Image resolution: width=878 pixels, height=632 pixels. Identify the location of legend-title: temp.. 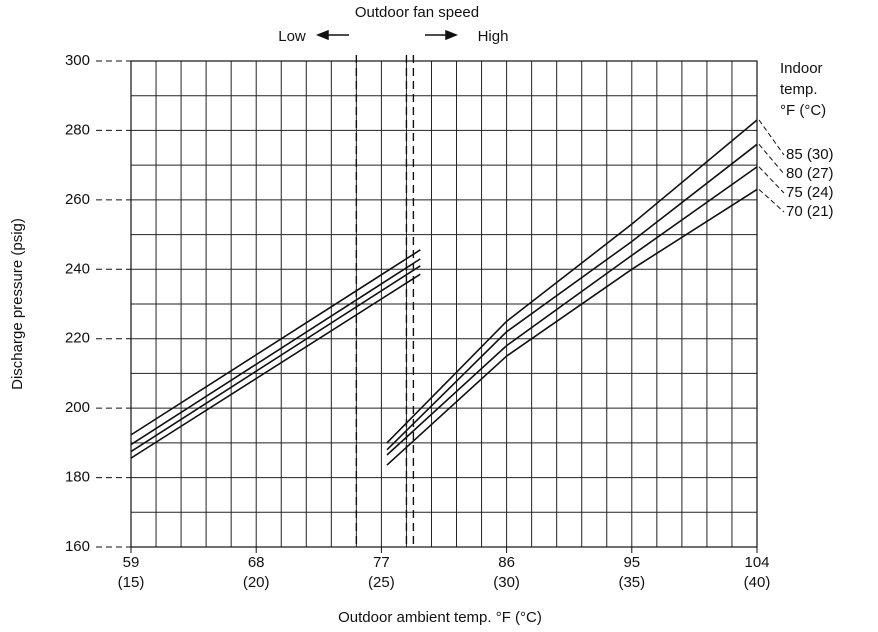
(799, 89).